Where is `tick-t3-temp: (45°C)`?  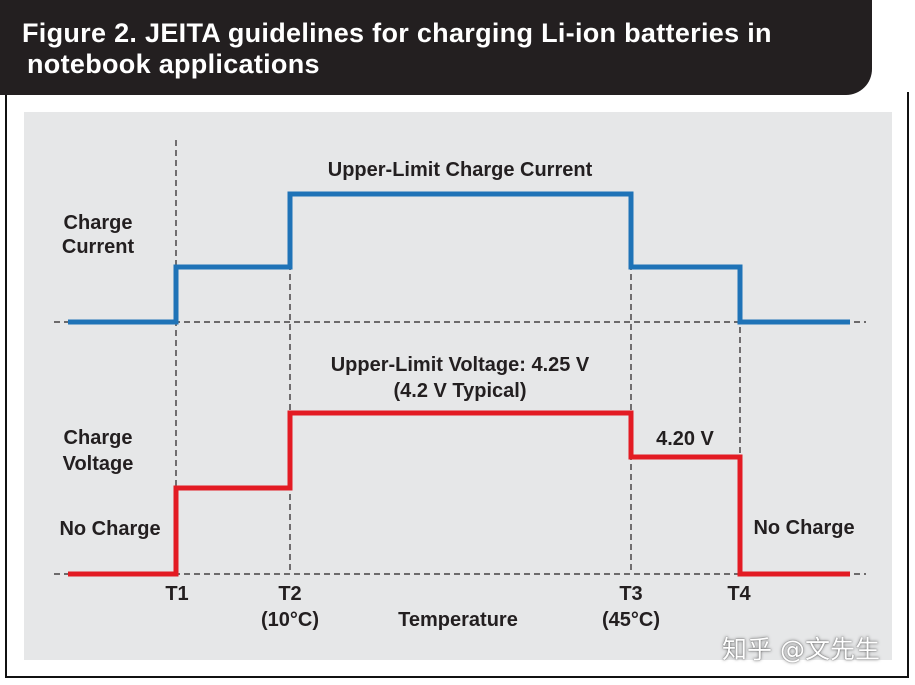
tick-t3-temp: (45°C) is located at coordinates (631, 620).